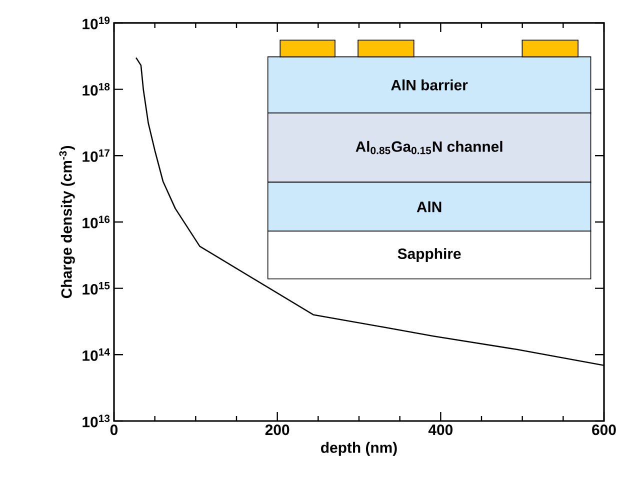 Image resolution: width=631 pixels, height=495 pixels. Describe the element at coordinates (96, 354) in the screenshot. I see `y-tick-label: 10$^{14}$` at that location.